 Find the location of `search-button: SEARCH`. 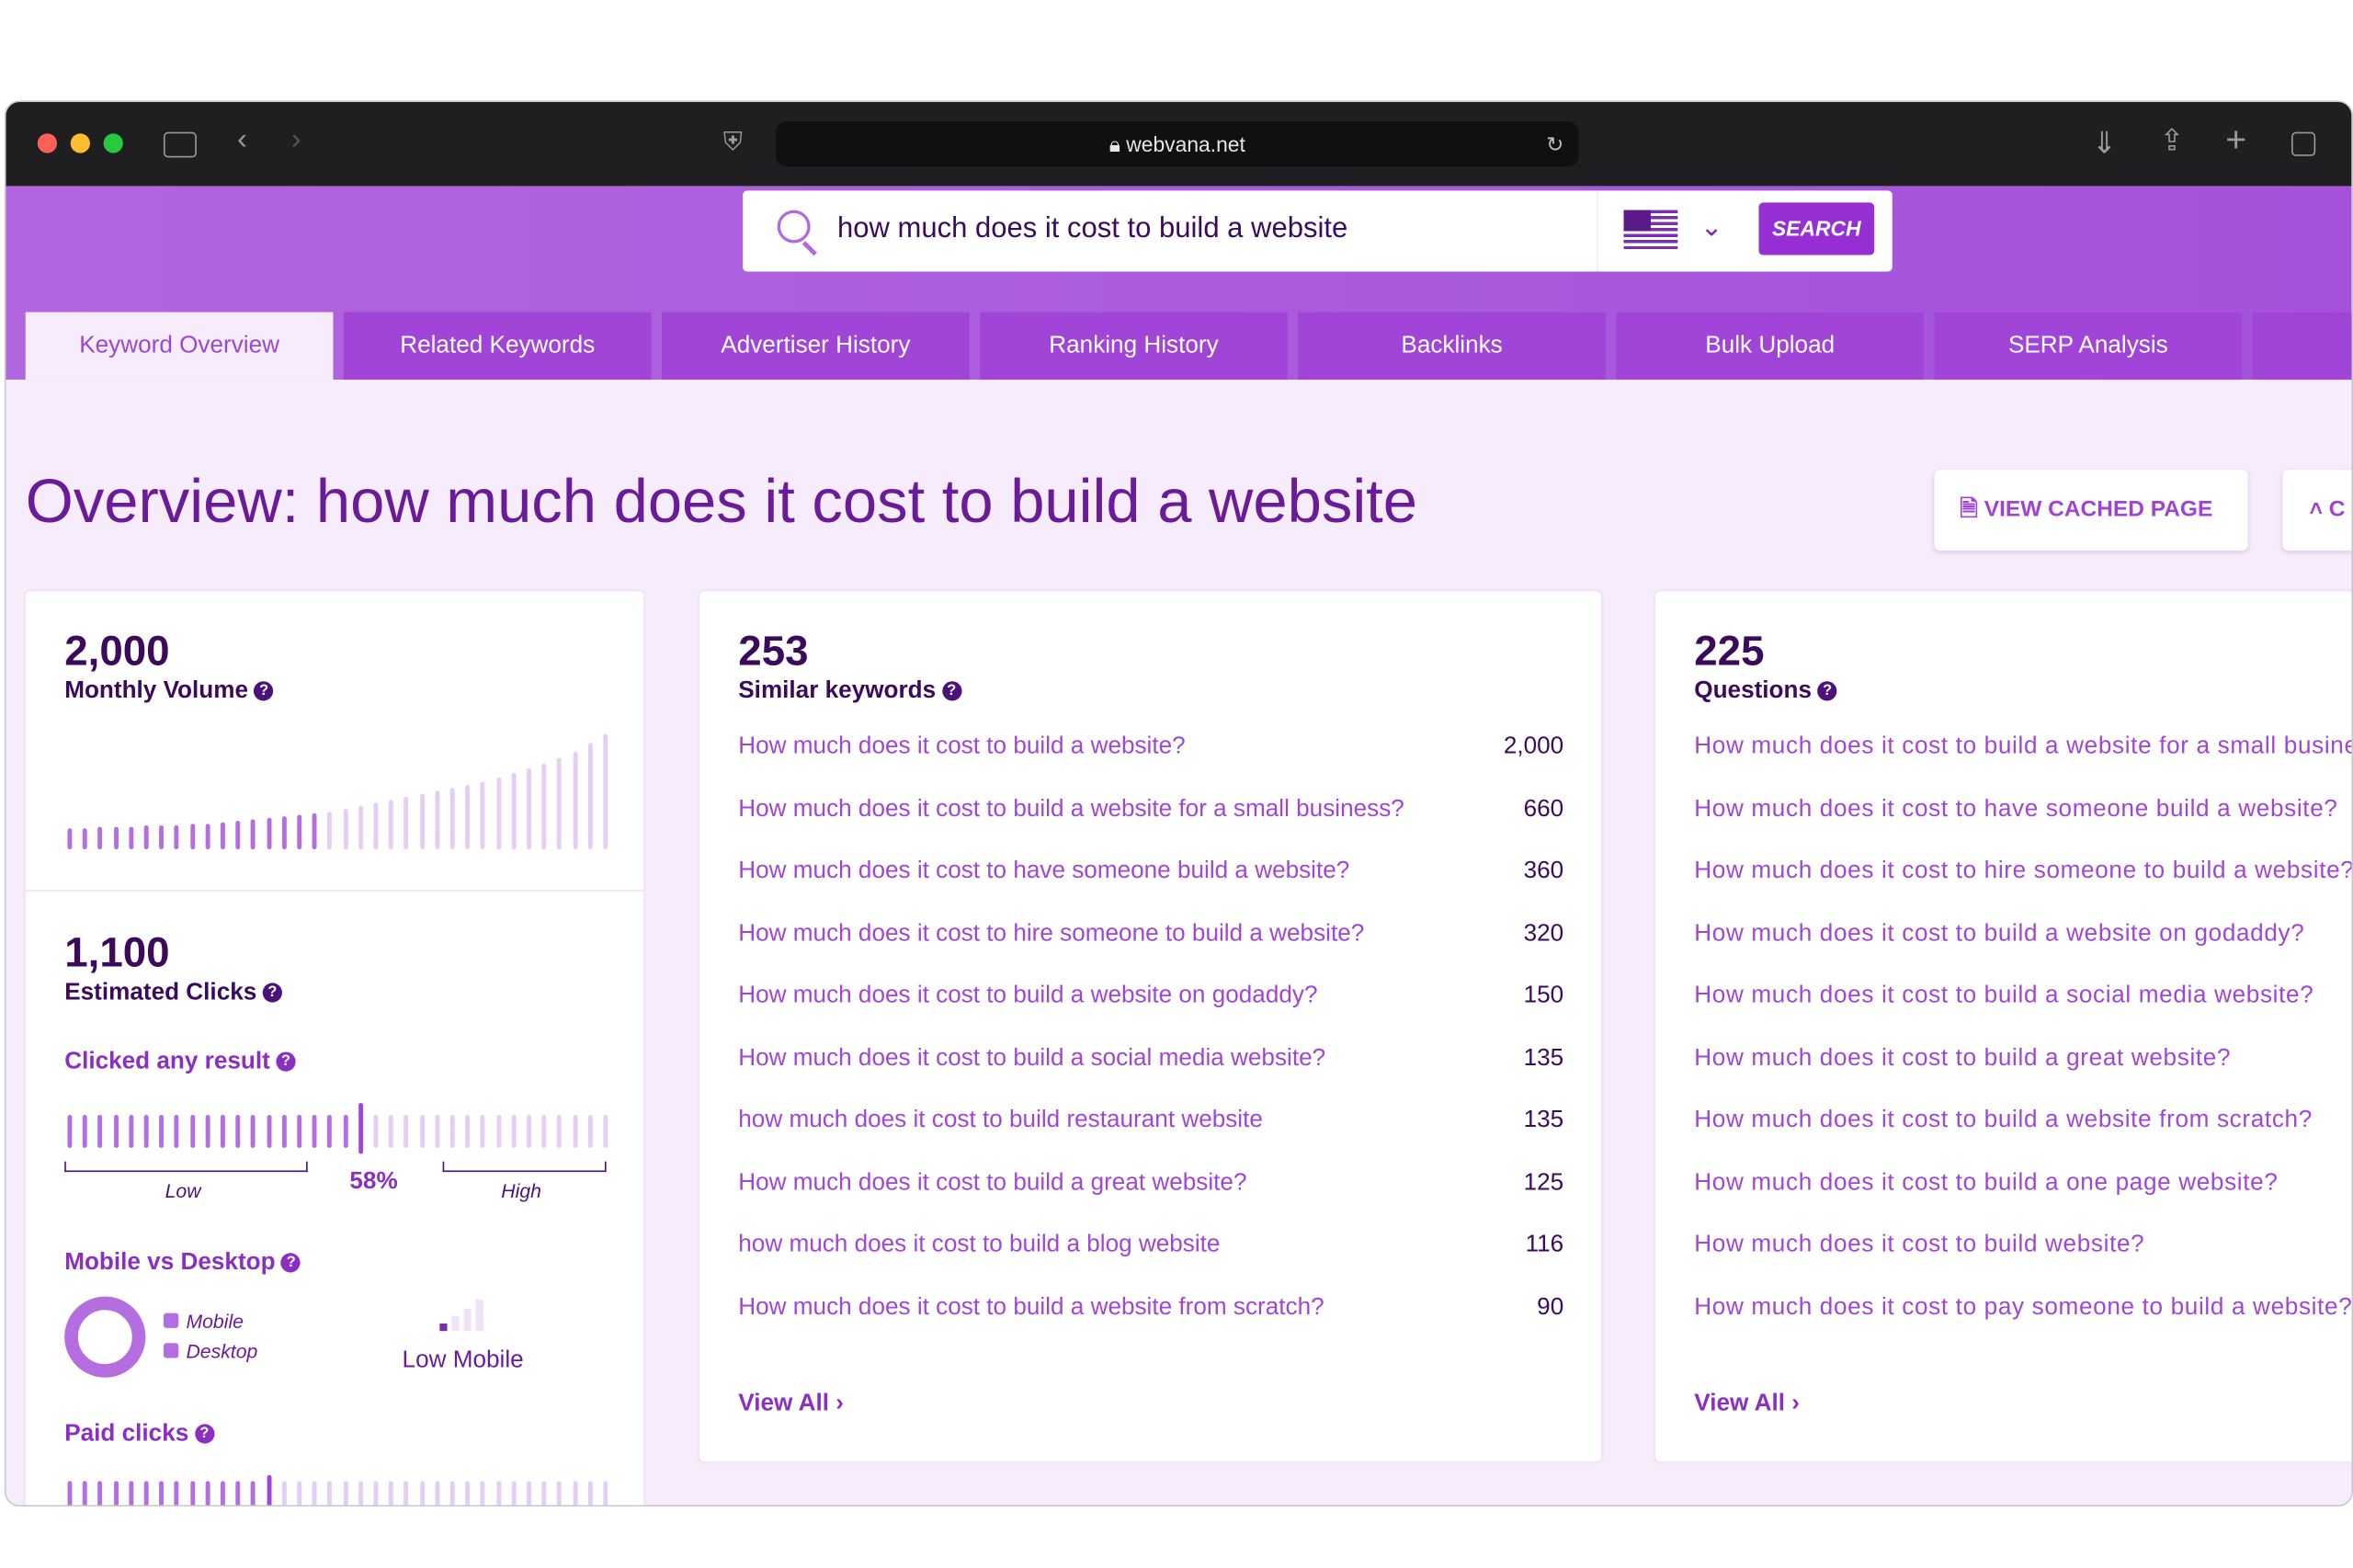

search-button: SEARCH is located at coordinates (1816, 229).